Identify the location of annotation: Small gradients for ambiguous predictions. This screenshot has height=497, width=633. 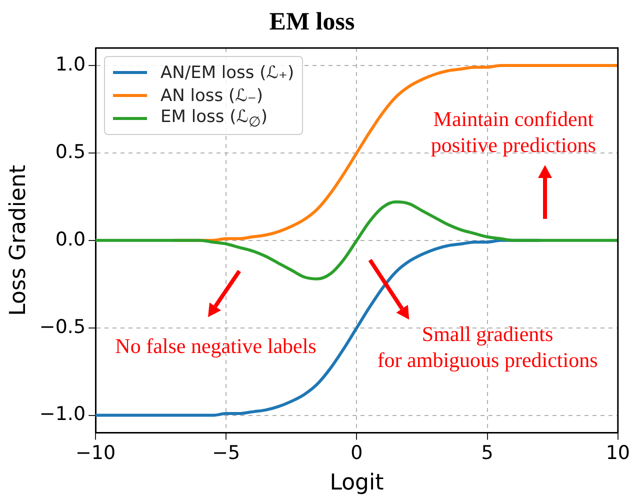
(487, 347).